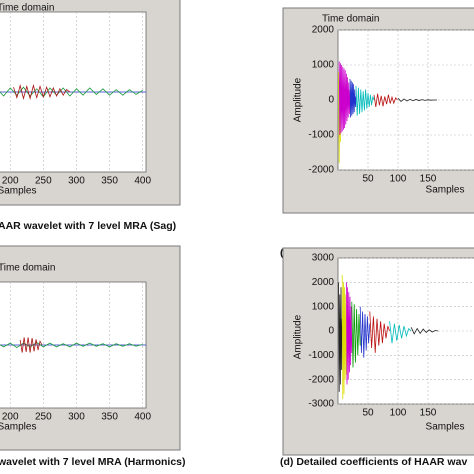 The image size is (474, 474). I want to click on figure-caption: AAR wavelet with 7 level MRA (Sag), so click(88, 226).